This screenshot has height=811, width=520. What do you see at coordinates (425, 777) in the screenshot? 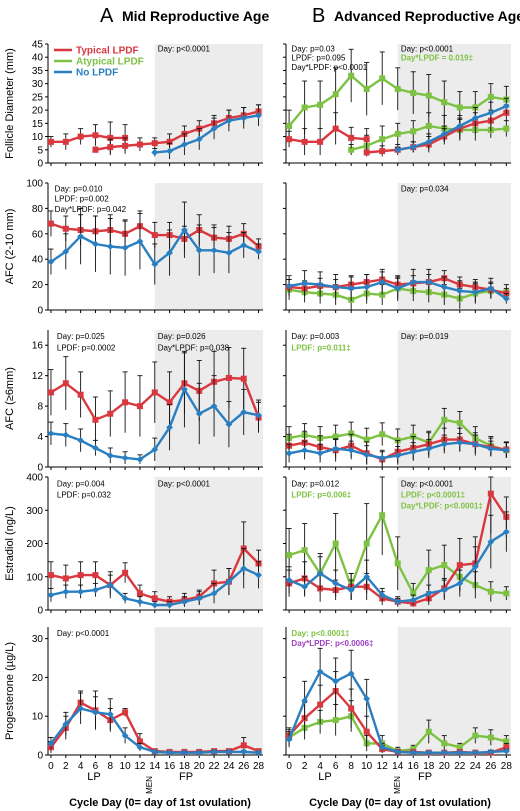
I see `phase-label-fp-right: FP` at bounding box center [425, 777].